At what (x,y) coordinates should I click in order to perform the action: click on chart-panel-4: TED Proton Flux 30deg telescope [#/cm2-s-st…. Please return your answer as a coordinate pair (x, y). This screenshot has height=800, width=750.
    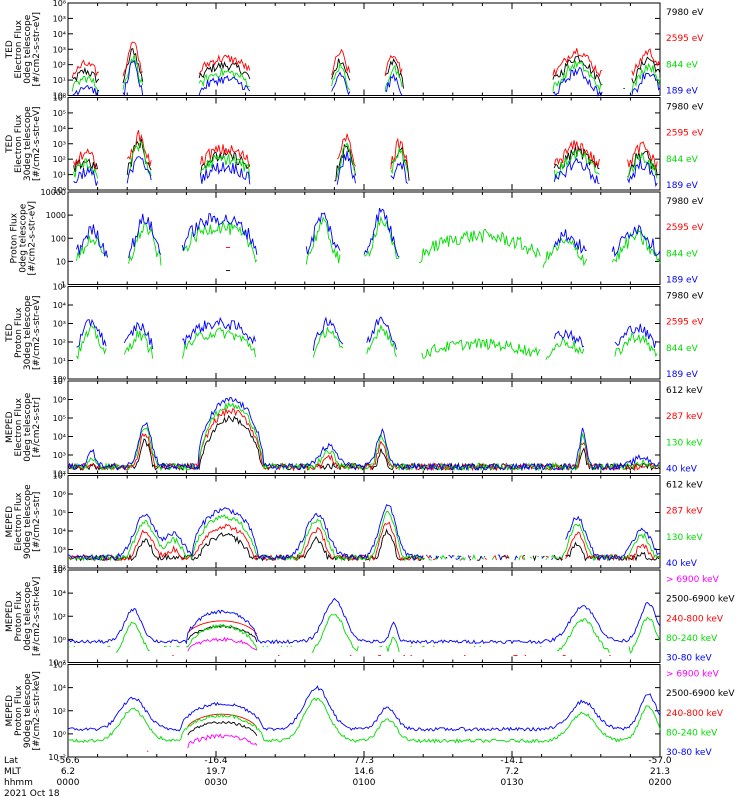
    Looking at the image, I should click on (354, 334).